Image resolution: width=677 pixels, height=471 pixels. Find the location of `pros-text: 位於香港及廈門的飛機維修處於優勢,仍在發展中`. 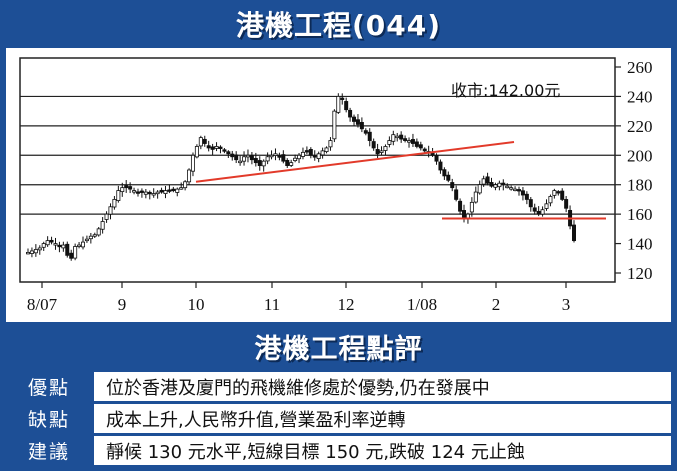

pros-text: 位於香港及廈門的飛機維修處於優勢,仍在發展中 is located at coordinates (382, 386).